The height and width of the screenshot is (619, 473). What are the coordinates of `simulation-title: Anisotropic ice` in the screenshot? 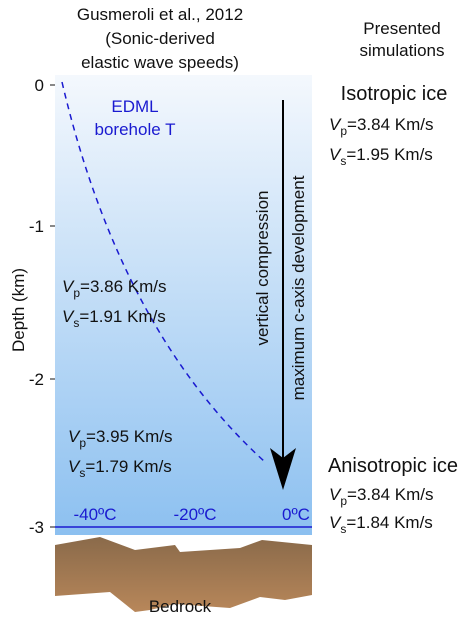 It's located at (393, 466).